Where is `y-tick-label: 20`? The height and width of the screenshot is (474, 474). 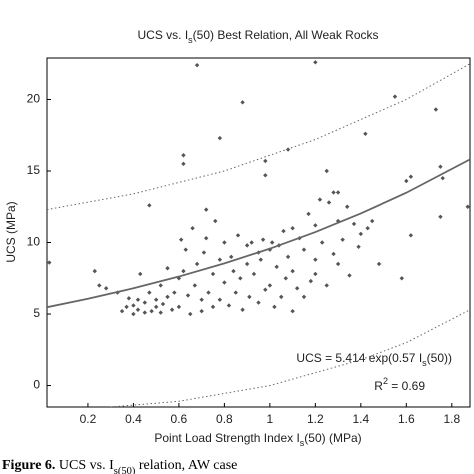
y-tick-label: 20 is located at coordinates (34, 99).